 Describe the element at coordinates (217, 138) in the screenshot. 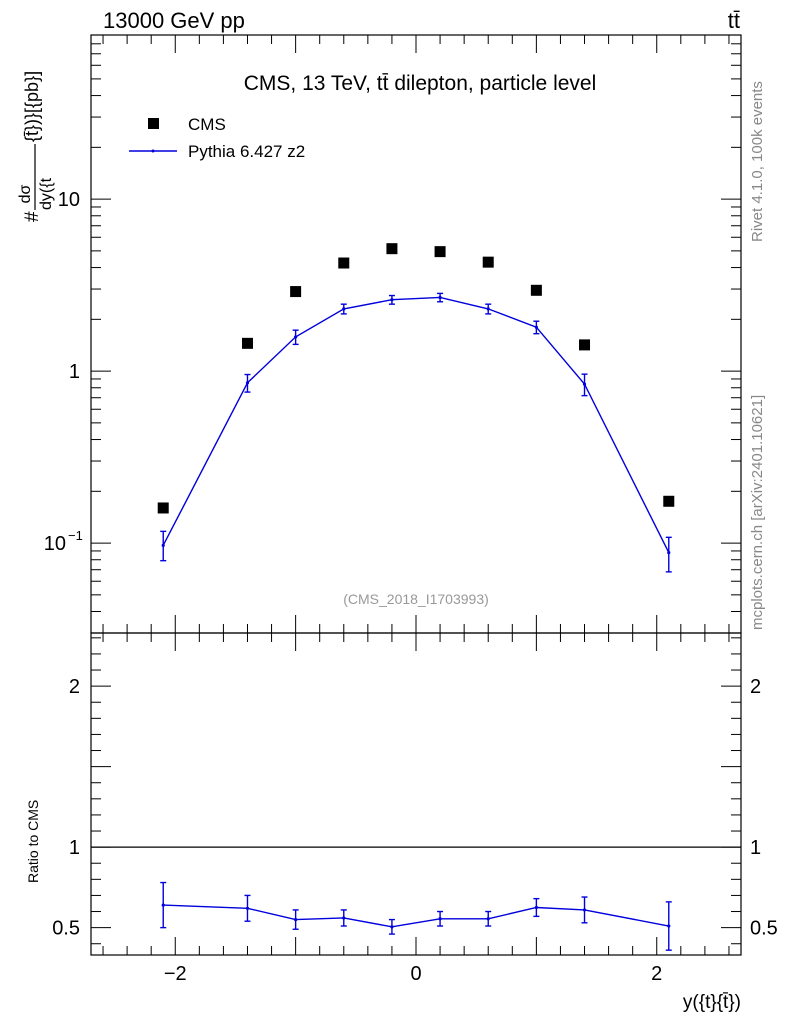

I see `legend: CMS Pythia 6.427 z2` at that location.